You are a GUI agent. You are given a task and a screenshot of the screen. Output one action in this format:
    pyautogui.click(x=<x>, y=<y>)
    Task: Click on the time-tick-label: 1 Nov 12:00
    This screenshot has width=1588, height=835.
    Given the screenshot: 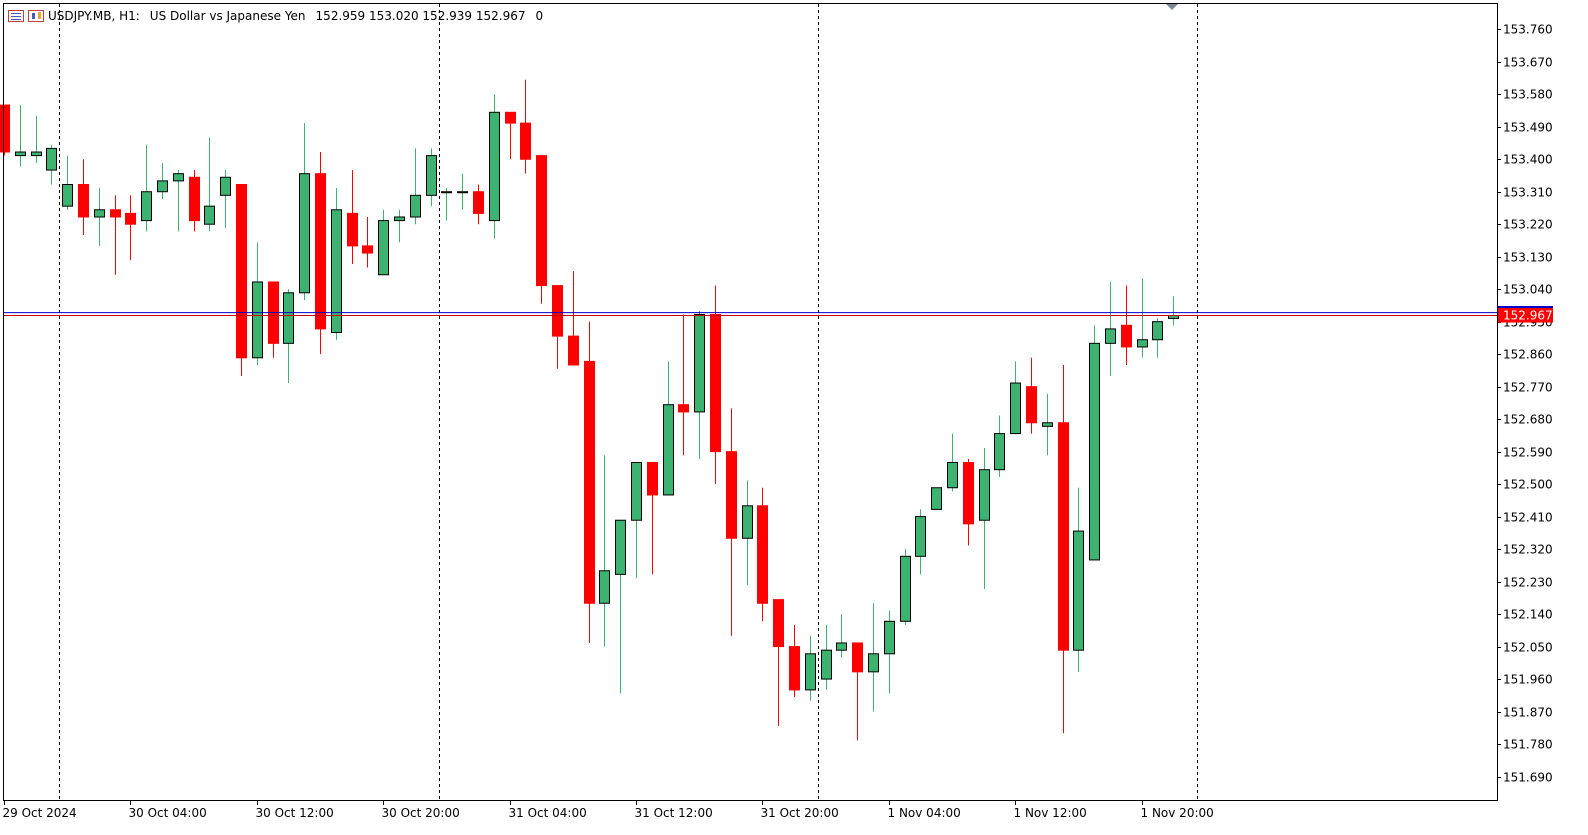 What is the action you would take?
    pyautogui.click(x=1050, y=813)
    